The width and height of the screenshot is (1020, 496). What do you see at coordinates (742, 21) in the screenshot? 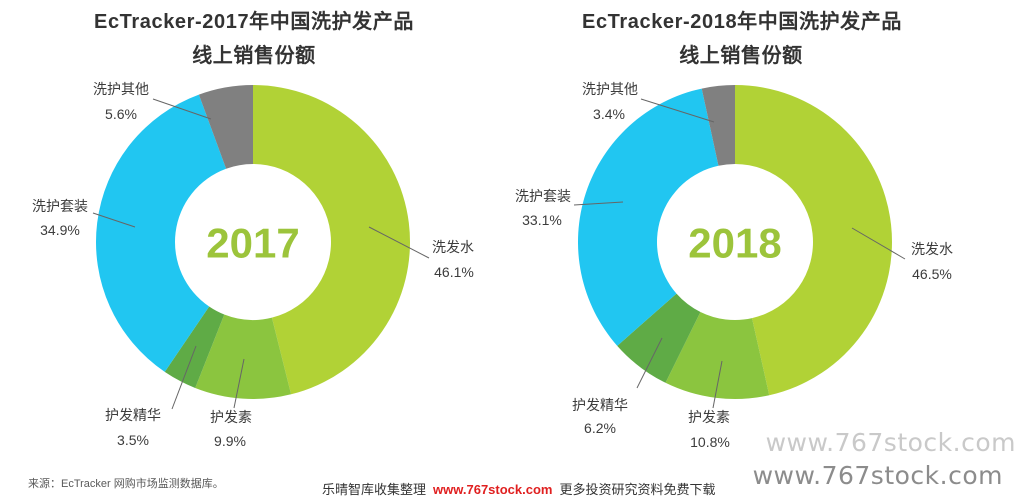
I see `chart-title: EcTracker-2018年中国洗护发产品` at bounding box center [742, 21].